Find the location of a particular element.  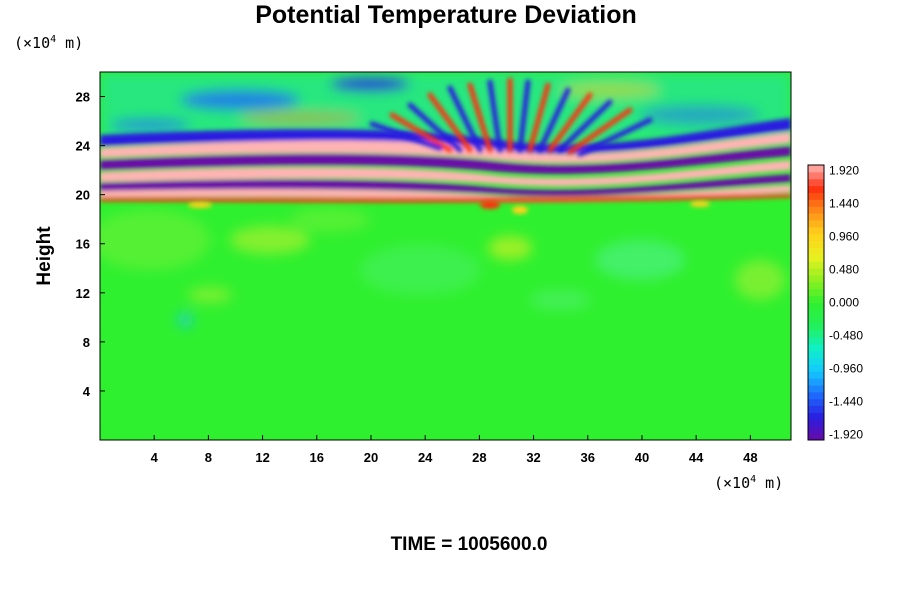

colorbar-tick-label: -1.920 is located at coordinates (846, 435).